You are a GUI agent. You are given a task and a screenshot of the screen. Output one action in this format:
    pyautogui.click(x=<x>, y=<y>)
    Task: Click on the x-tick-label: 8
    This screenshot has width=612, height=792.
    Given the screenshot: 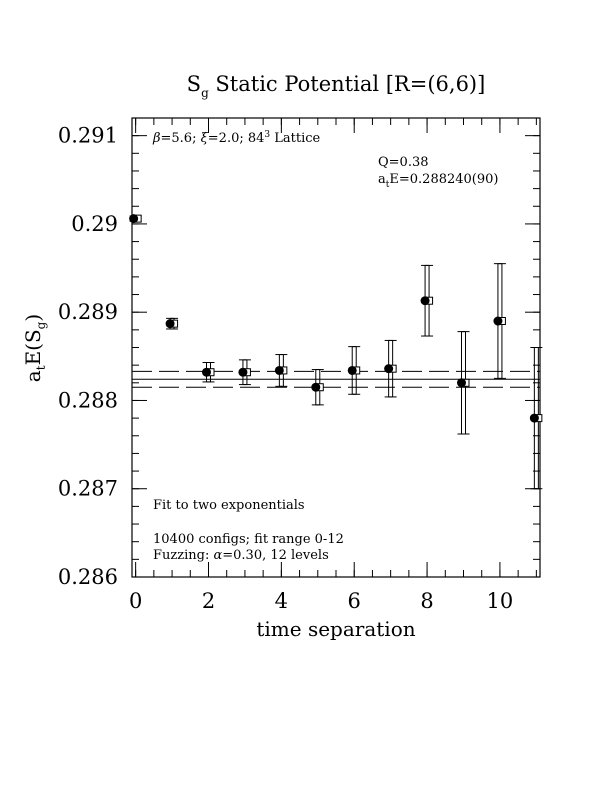 What is the action you would take?
    pyautogui.click(x=426, y=601)
    